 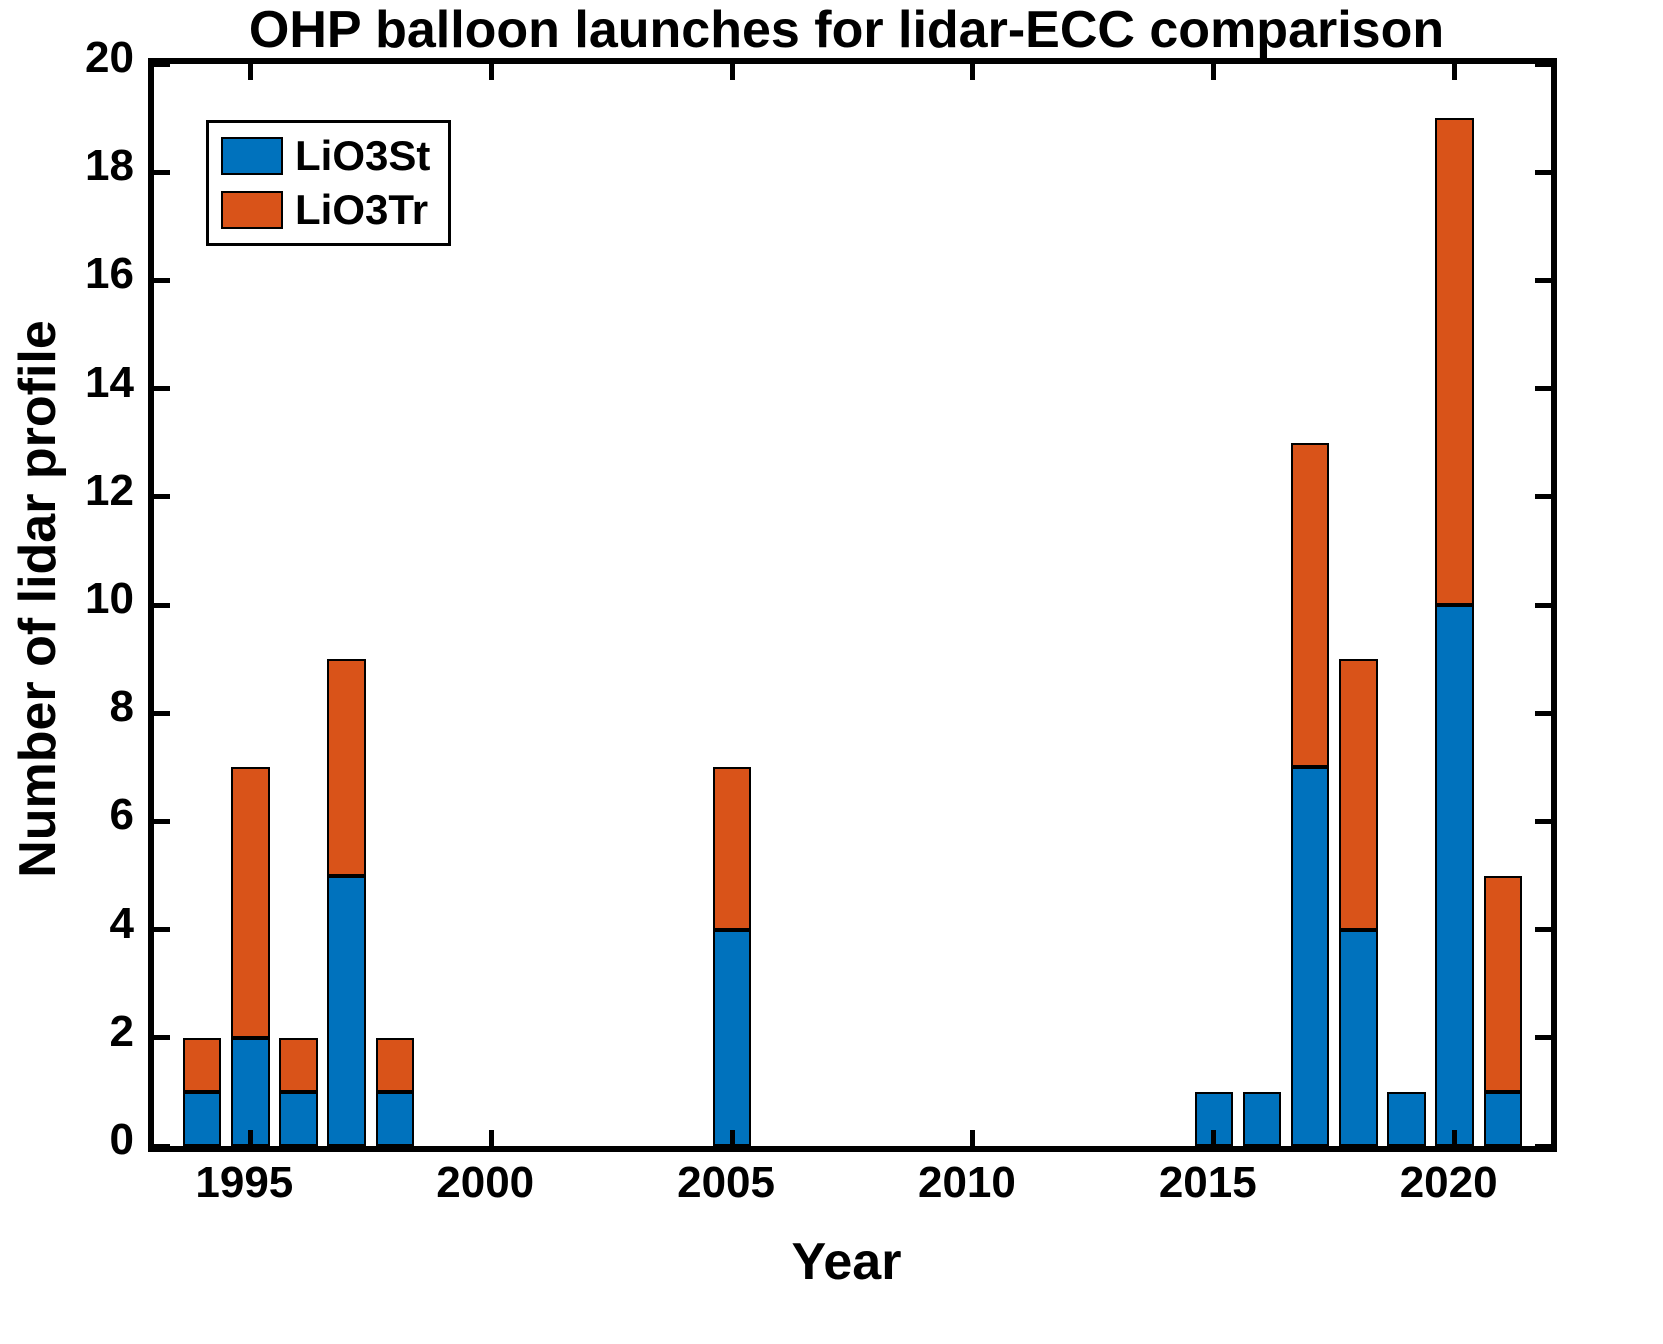 I want to click on legend-entry-lio3st: LiO3St, so click(x=325, y=156).